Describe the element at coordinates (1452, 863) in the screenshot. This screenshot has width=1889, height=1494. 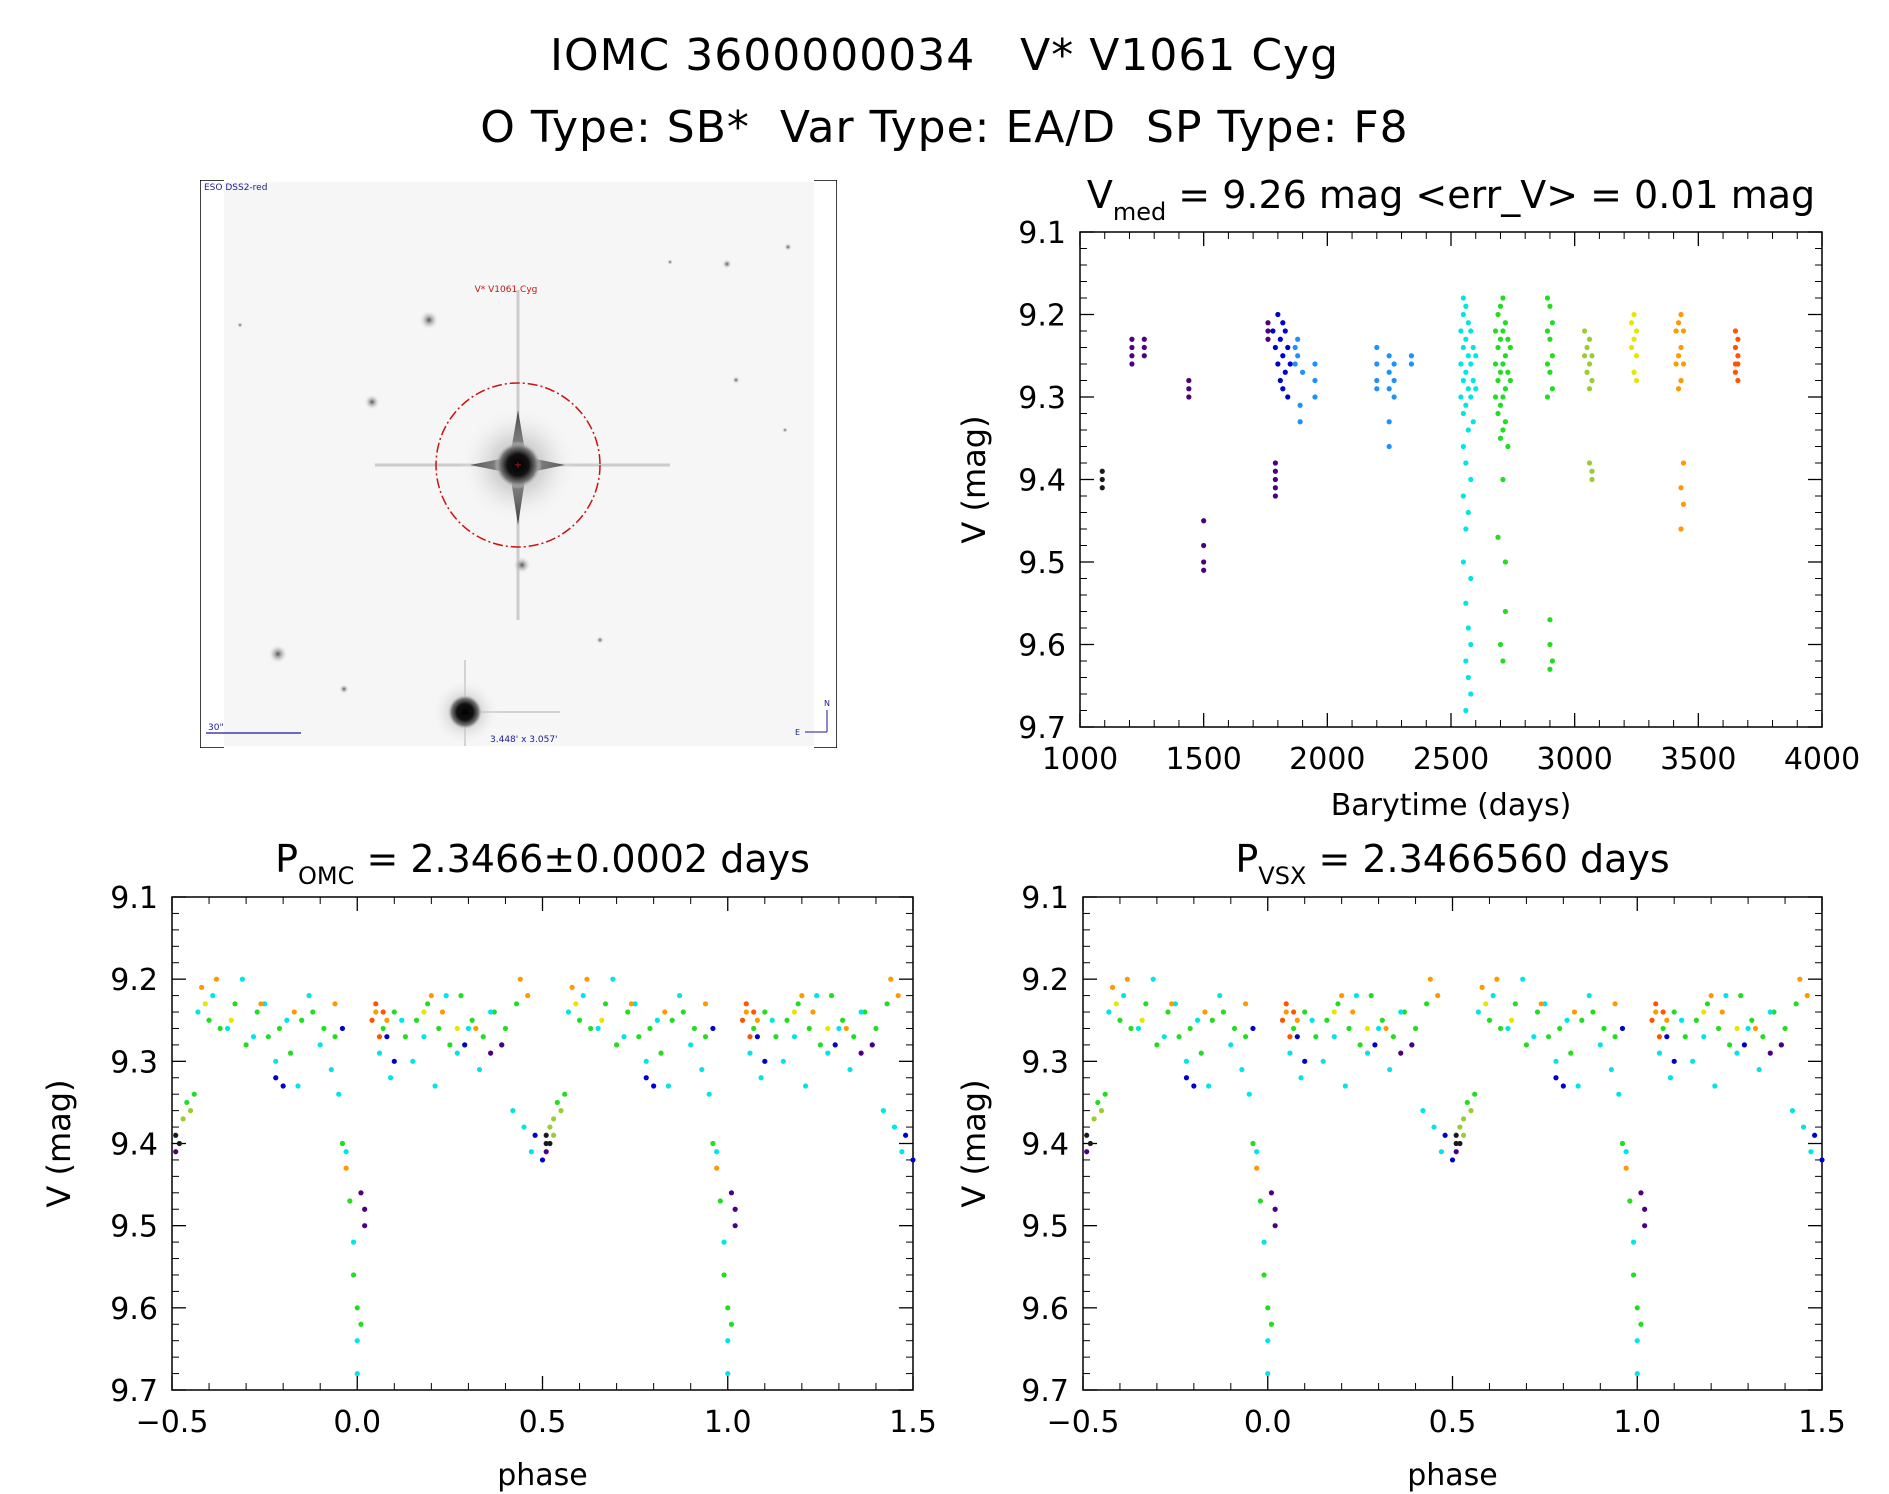
I see `chart-title: PVSX = 2.3466560 days` at that location.